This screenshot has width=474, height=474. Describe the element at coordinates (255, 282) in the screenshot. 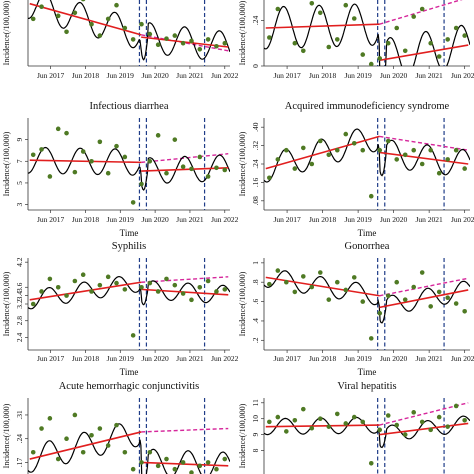

I see `y-tick-label: .8` at that location.